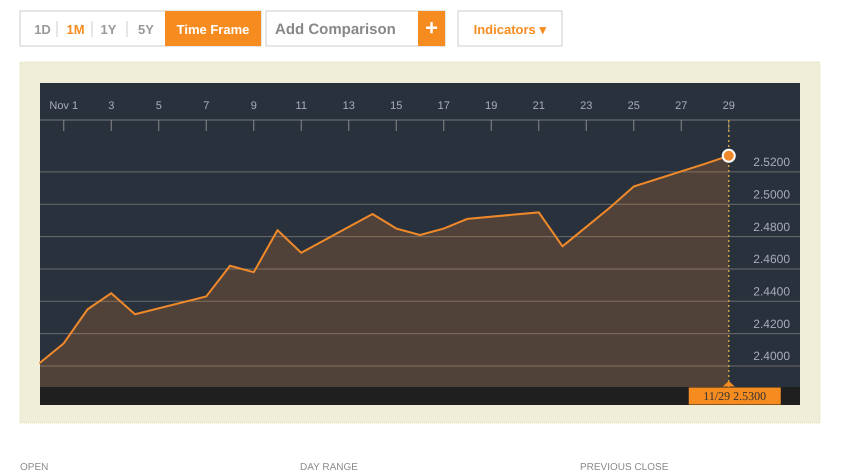  What do you see at coordinates (159, 106) in the screenshot?
I see `x-tick-label: 5` at bounding box center [159, 106].